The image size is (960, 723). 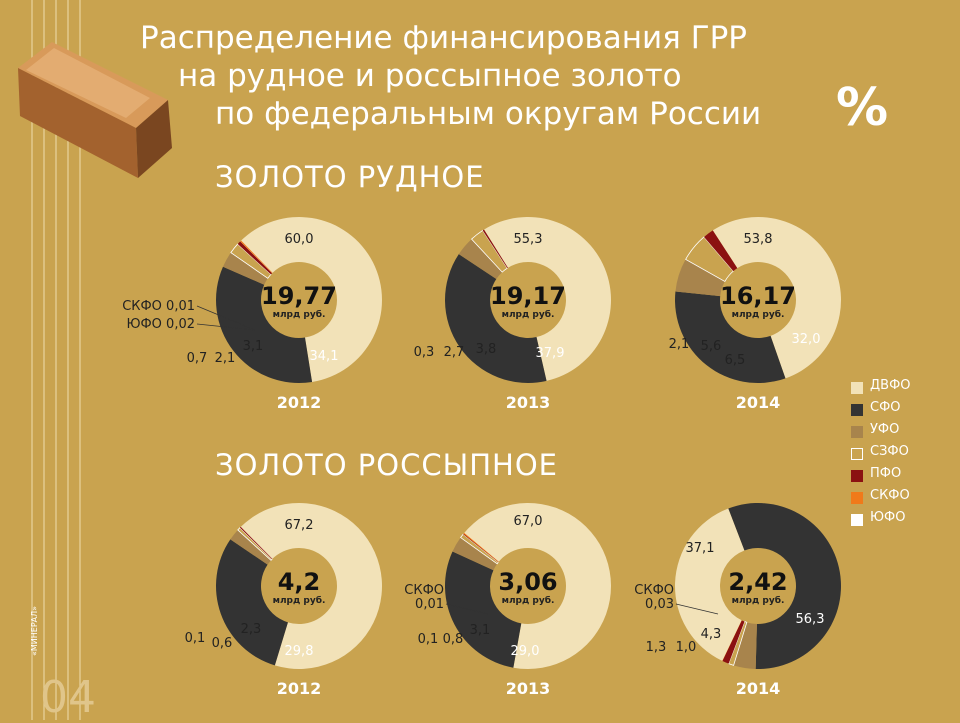 I want to click on data-label-УФО: 2,3, so click(x=251, y=629).